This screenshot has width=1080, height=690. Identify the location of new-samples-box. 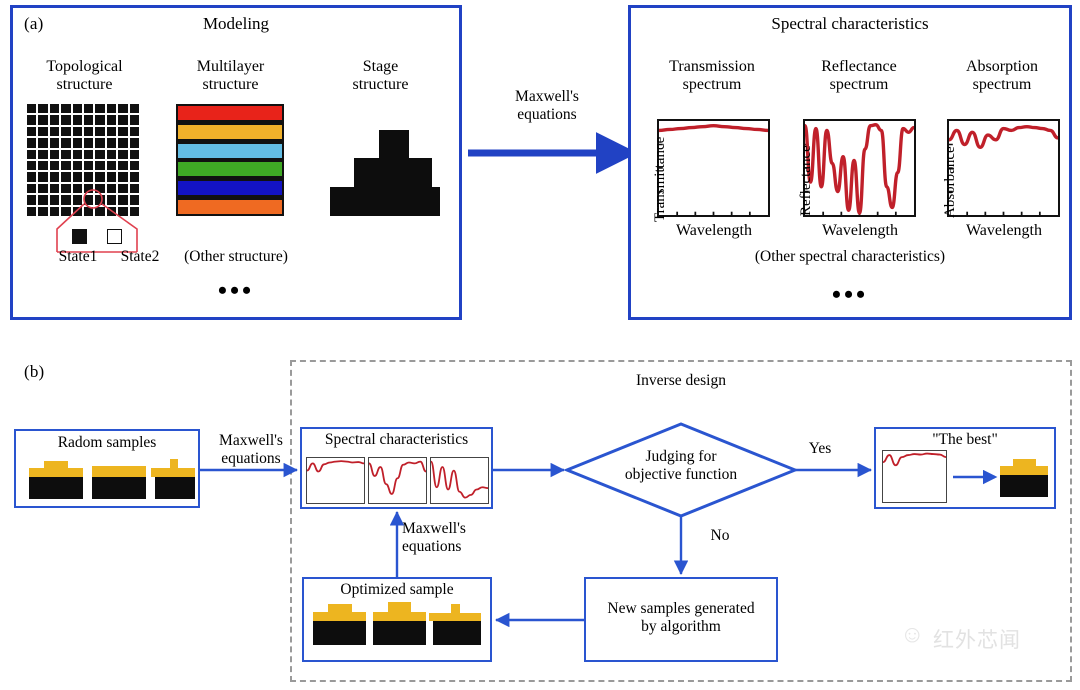
(681, 619).